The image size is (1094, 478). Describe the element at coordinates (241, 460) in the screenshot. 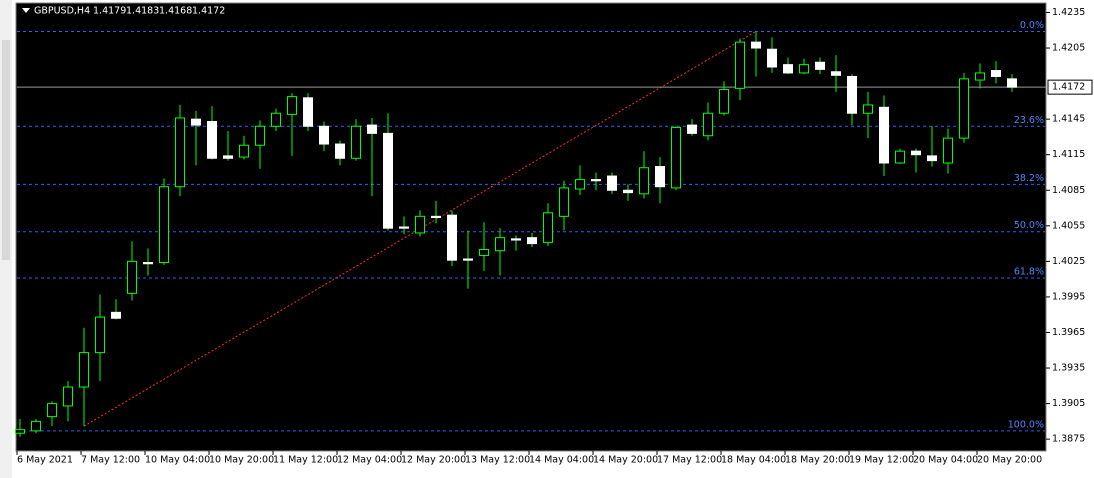

I see `x-tick-label: 10 May 20:00` at that location.